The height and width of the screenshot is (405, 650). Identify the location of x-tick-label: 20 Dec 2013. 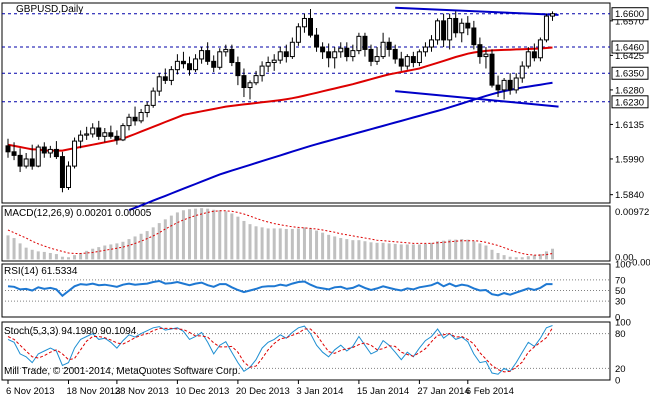
(263, 391).